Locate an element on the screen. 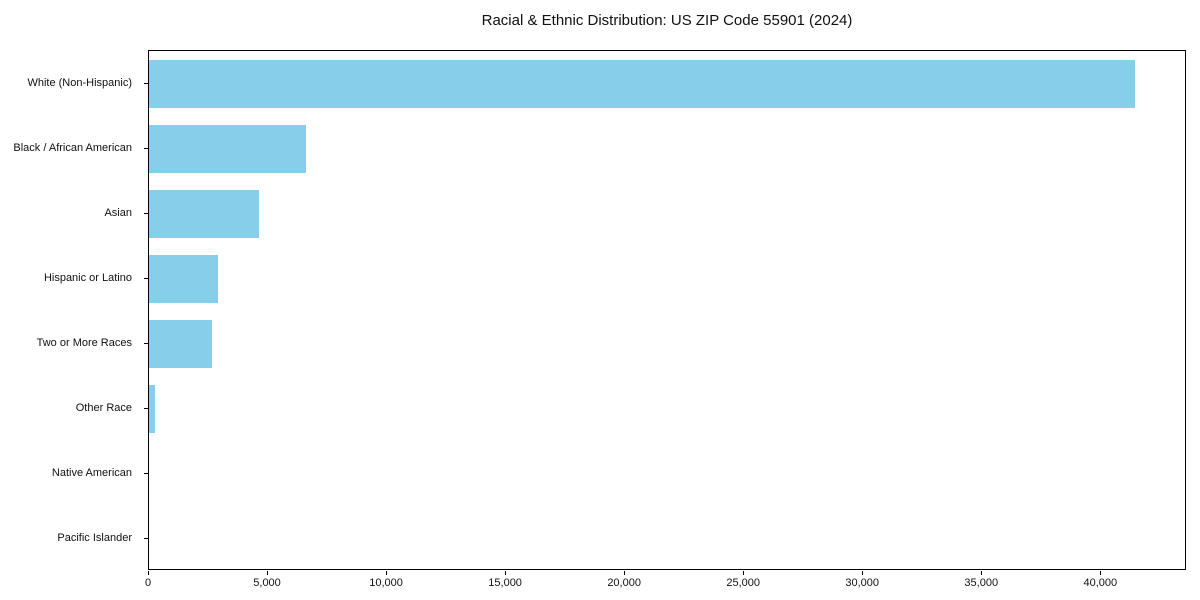  y-axis-label: Black / African American is located at coordinates (72, 147).